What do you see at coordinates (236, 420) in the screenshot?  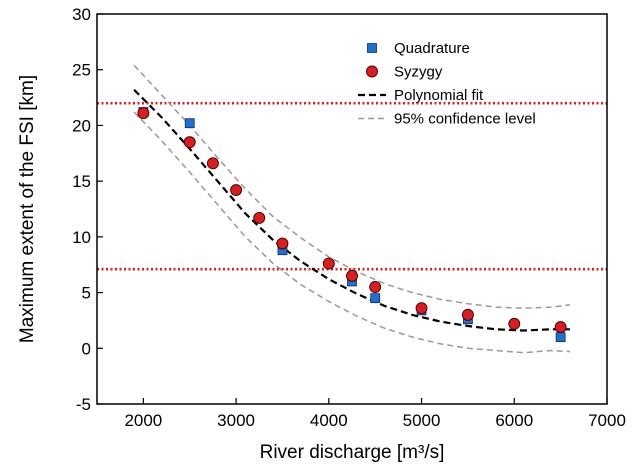 I see `x-tick-label: 3000` at bounding box center [236, 420].